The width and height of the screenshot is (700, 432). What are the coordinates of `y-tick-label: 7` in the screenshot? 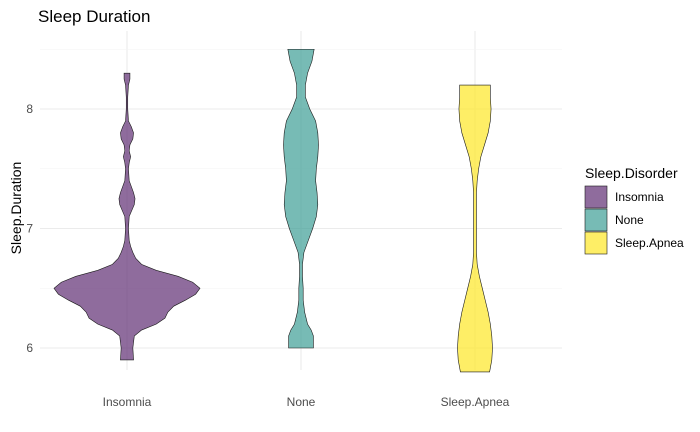 It's located at (29, 229).